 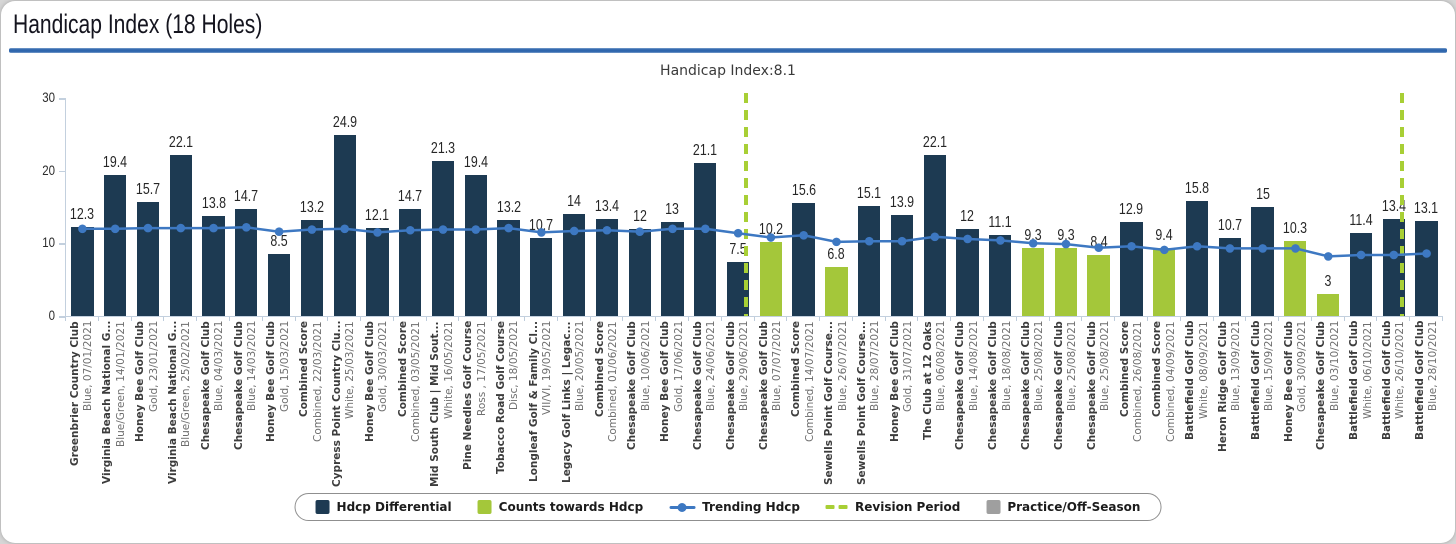 I want to click on legend-item-bar-green: Counts towards Hdcp, so click(x=560, y=507).